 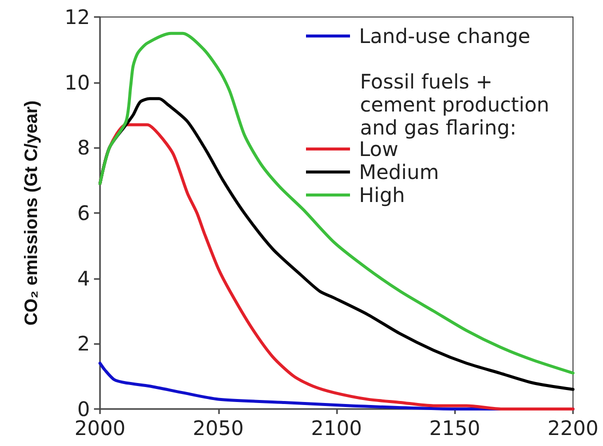 I want to click on annotation: Fossil fuels + cement production and gas flaring:, so click(x=458, y=105).